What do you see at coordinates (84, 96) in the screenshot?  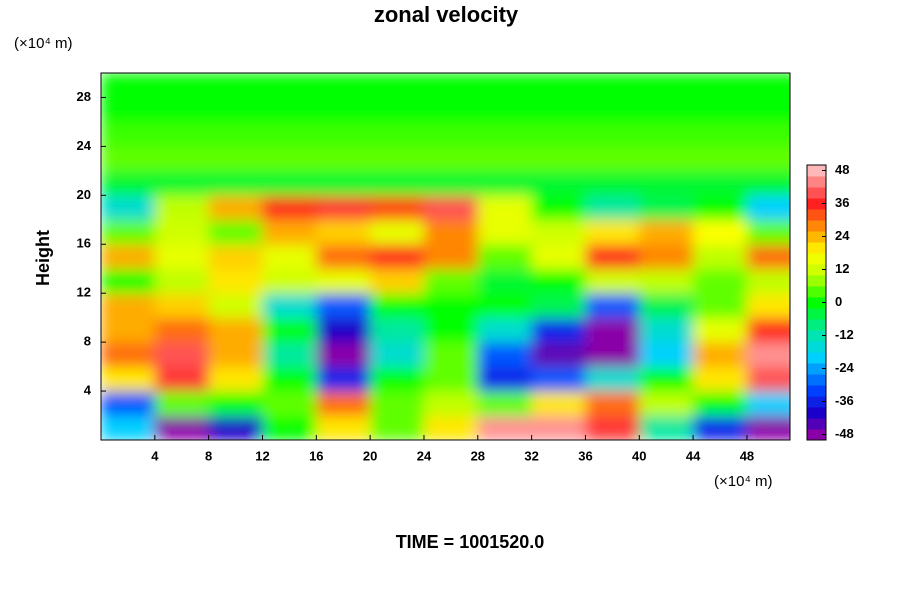 I see `y-tick-label: 28` at bounding box center [84, 96].